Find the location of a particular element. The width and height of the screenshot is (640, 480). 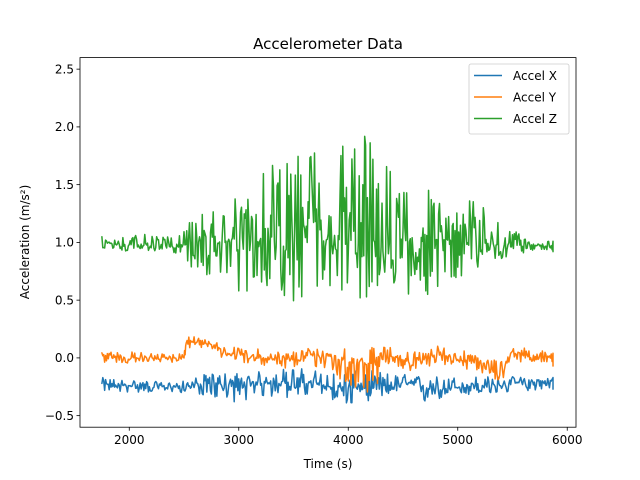

x-tick-label: 3000 is located at coordinates (238, 440).